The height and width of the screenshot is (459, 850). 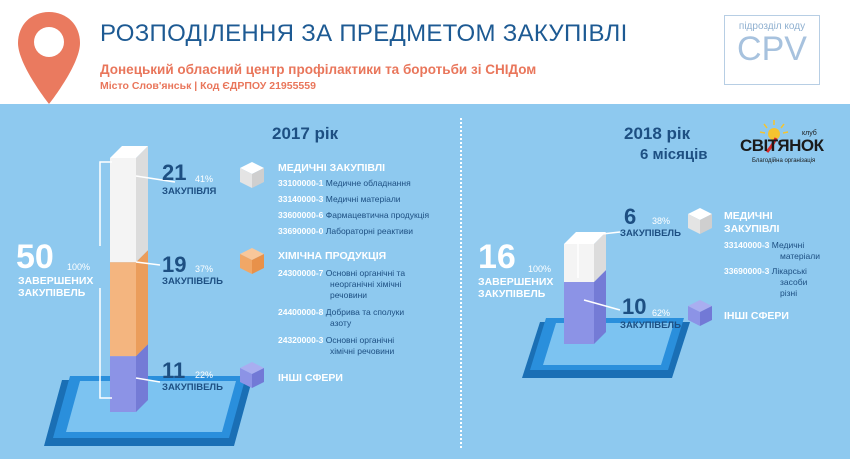 What do you see at coordinates (789, 293) in the screenshot?
I see `code-row-cont: різні` at bounding box center [789, 293].